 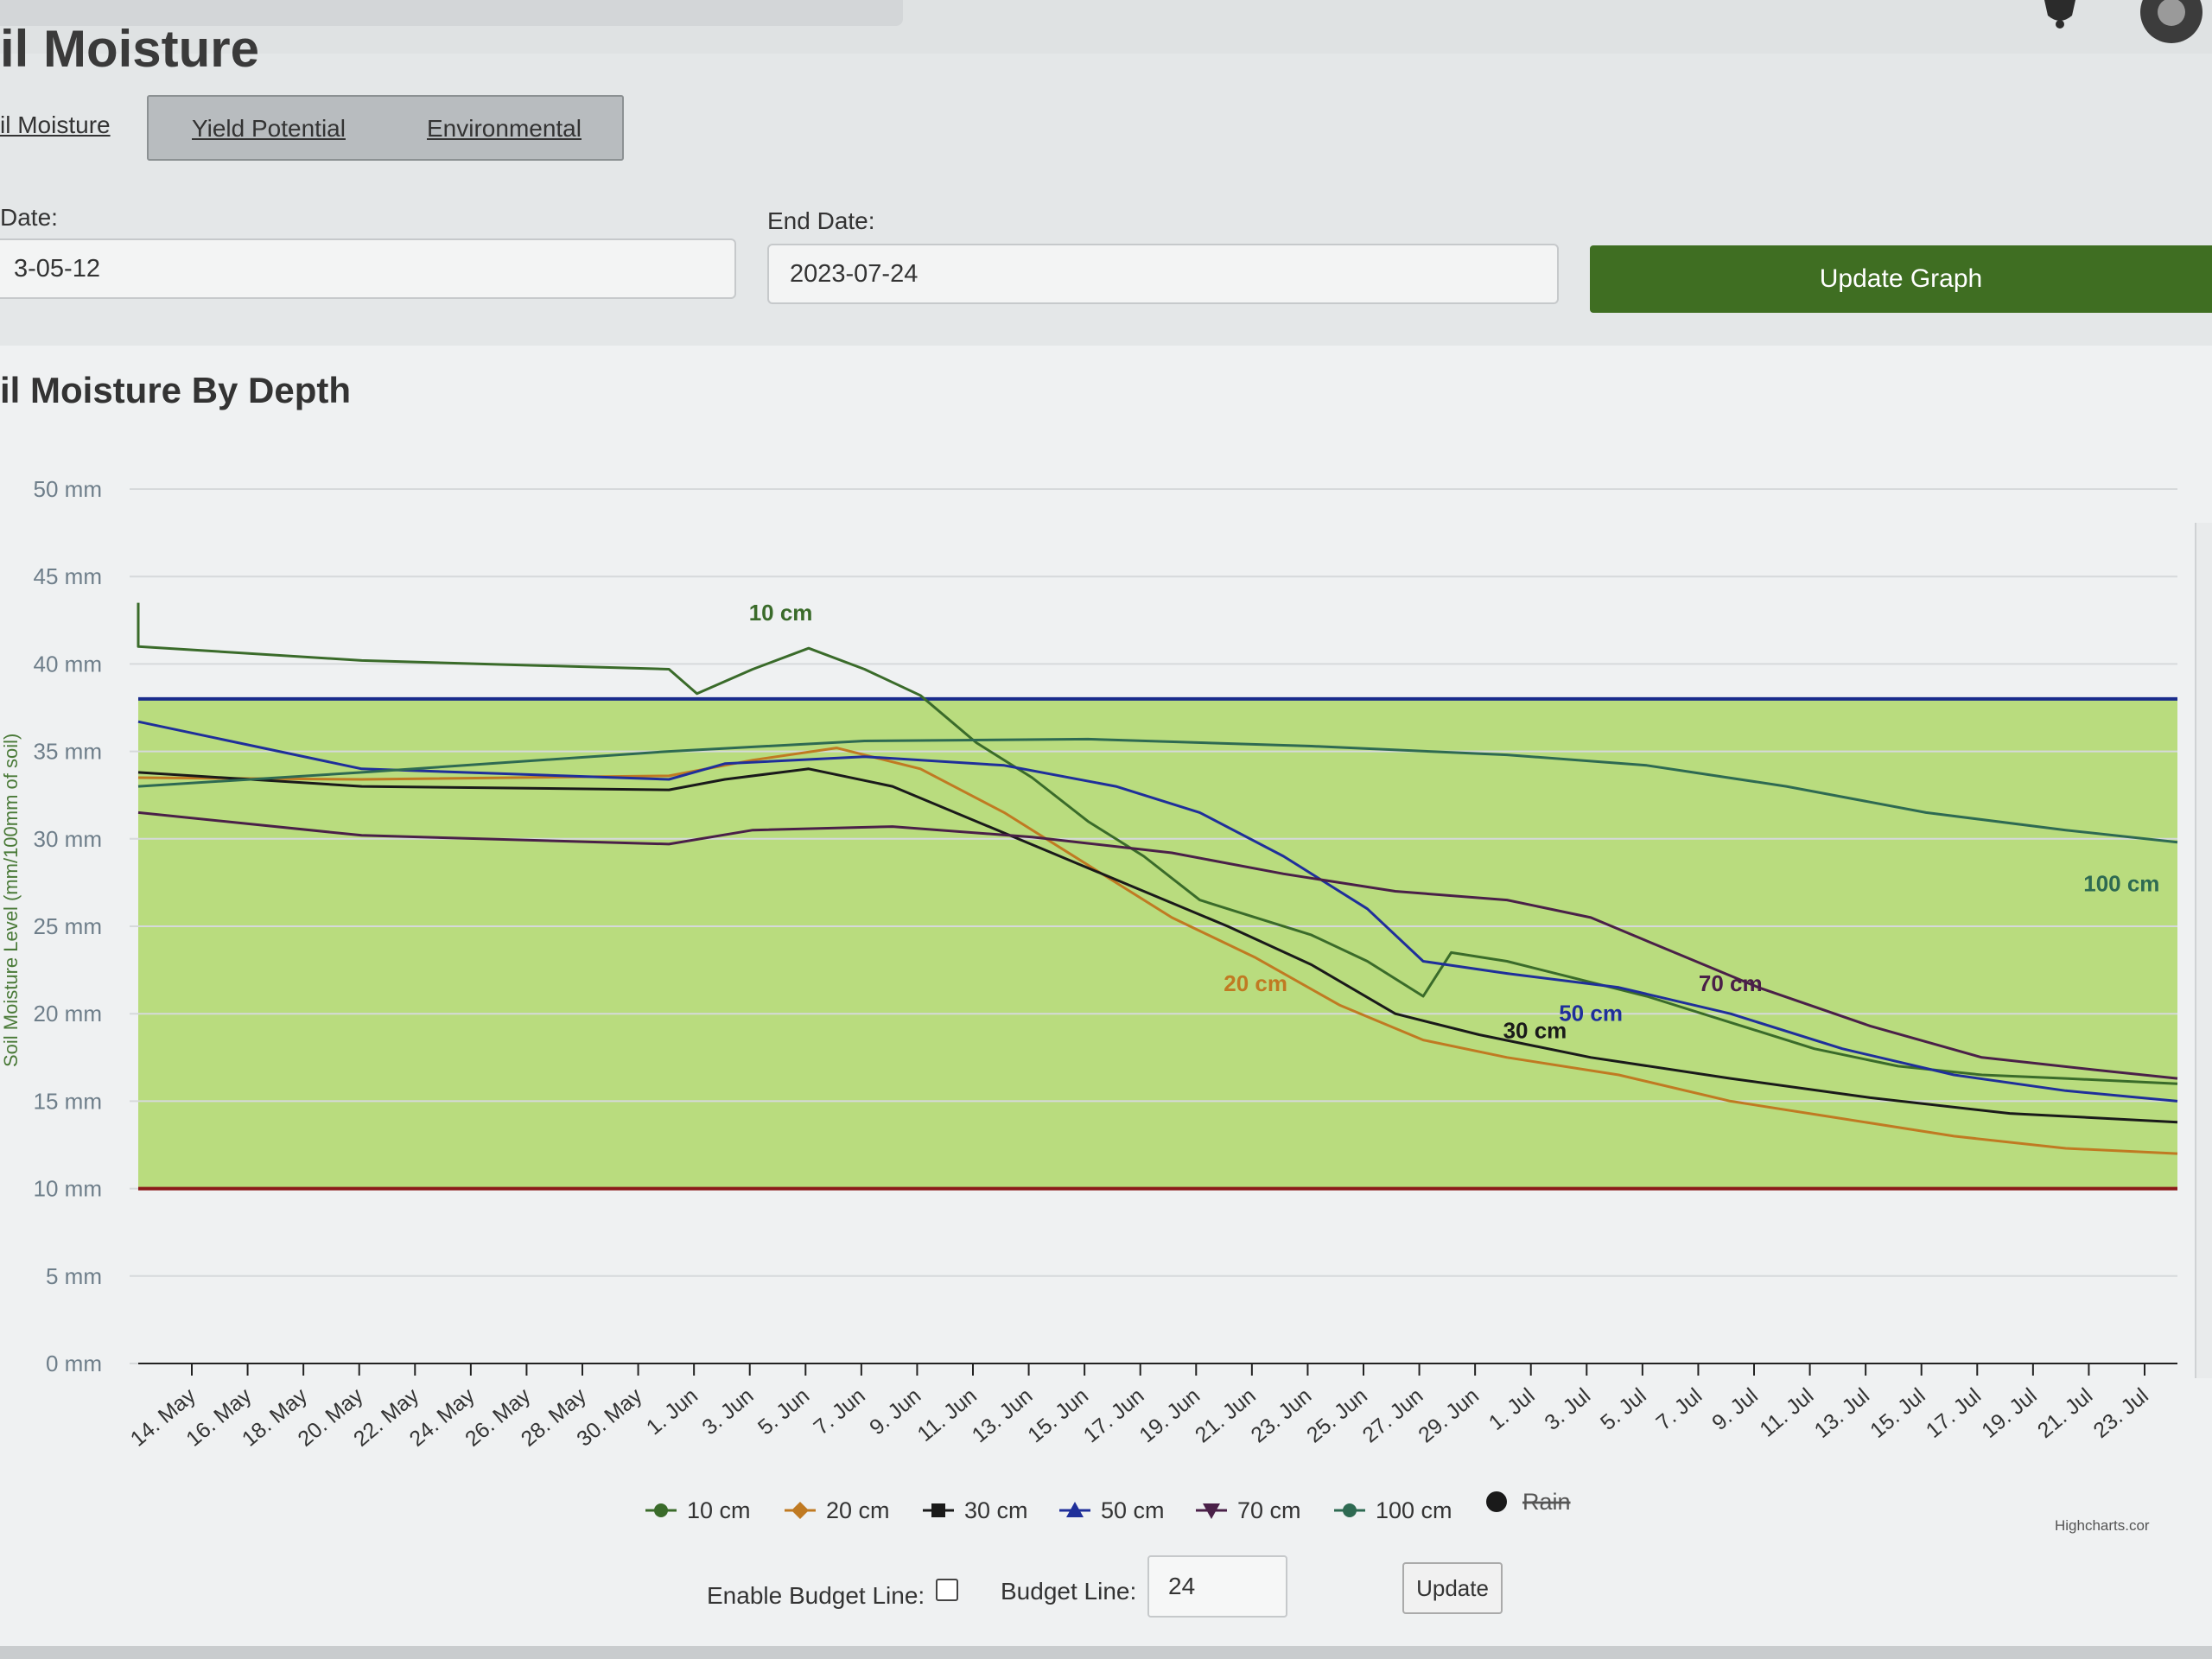 What do you see at coordinates (68, 489) in the screenshot?
I see `y-tick-label: 50 mm` at bounding box center [68, 489].